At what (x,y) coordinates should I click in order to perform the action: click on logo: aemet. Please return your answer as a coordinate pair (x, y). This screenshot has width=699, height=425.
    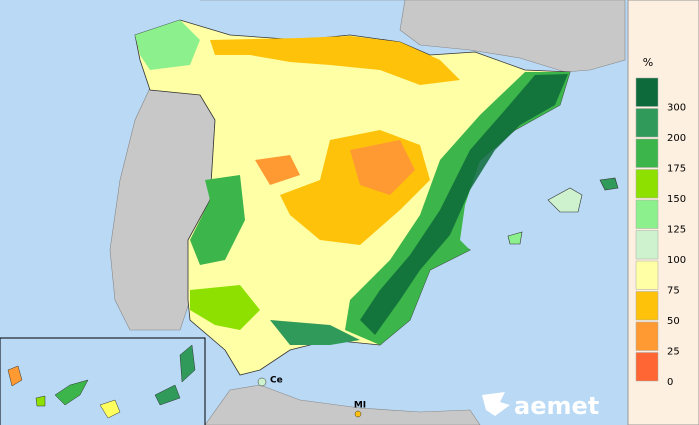
    Looking at the image, I should click on (540, 406).